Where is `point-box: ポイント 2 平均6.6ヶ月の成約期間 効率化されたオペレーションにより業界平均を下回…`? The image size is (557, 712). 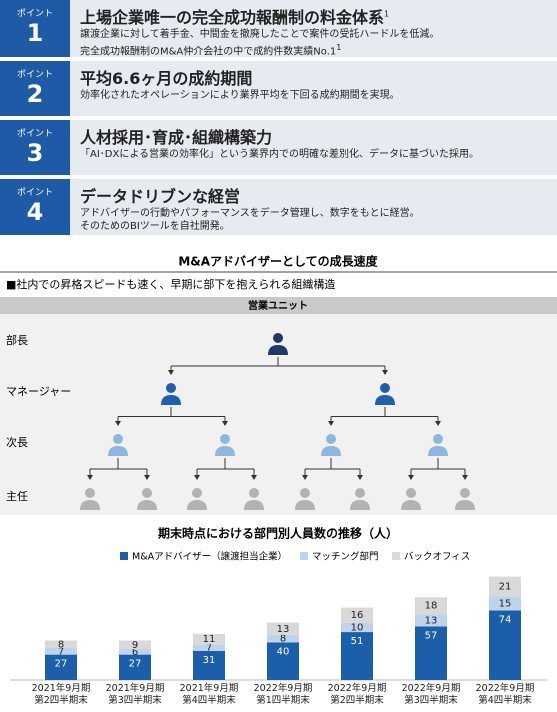 point-box: ポイント 2 平均6.6ヶ月の成約期間 効率化されたオペレーションにより業界平均を下回… is located at coordinates (278, 88).